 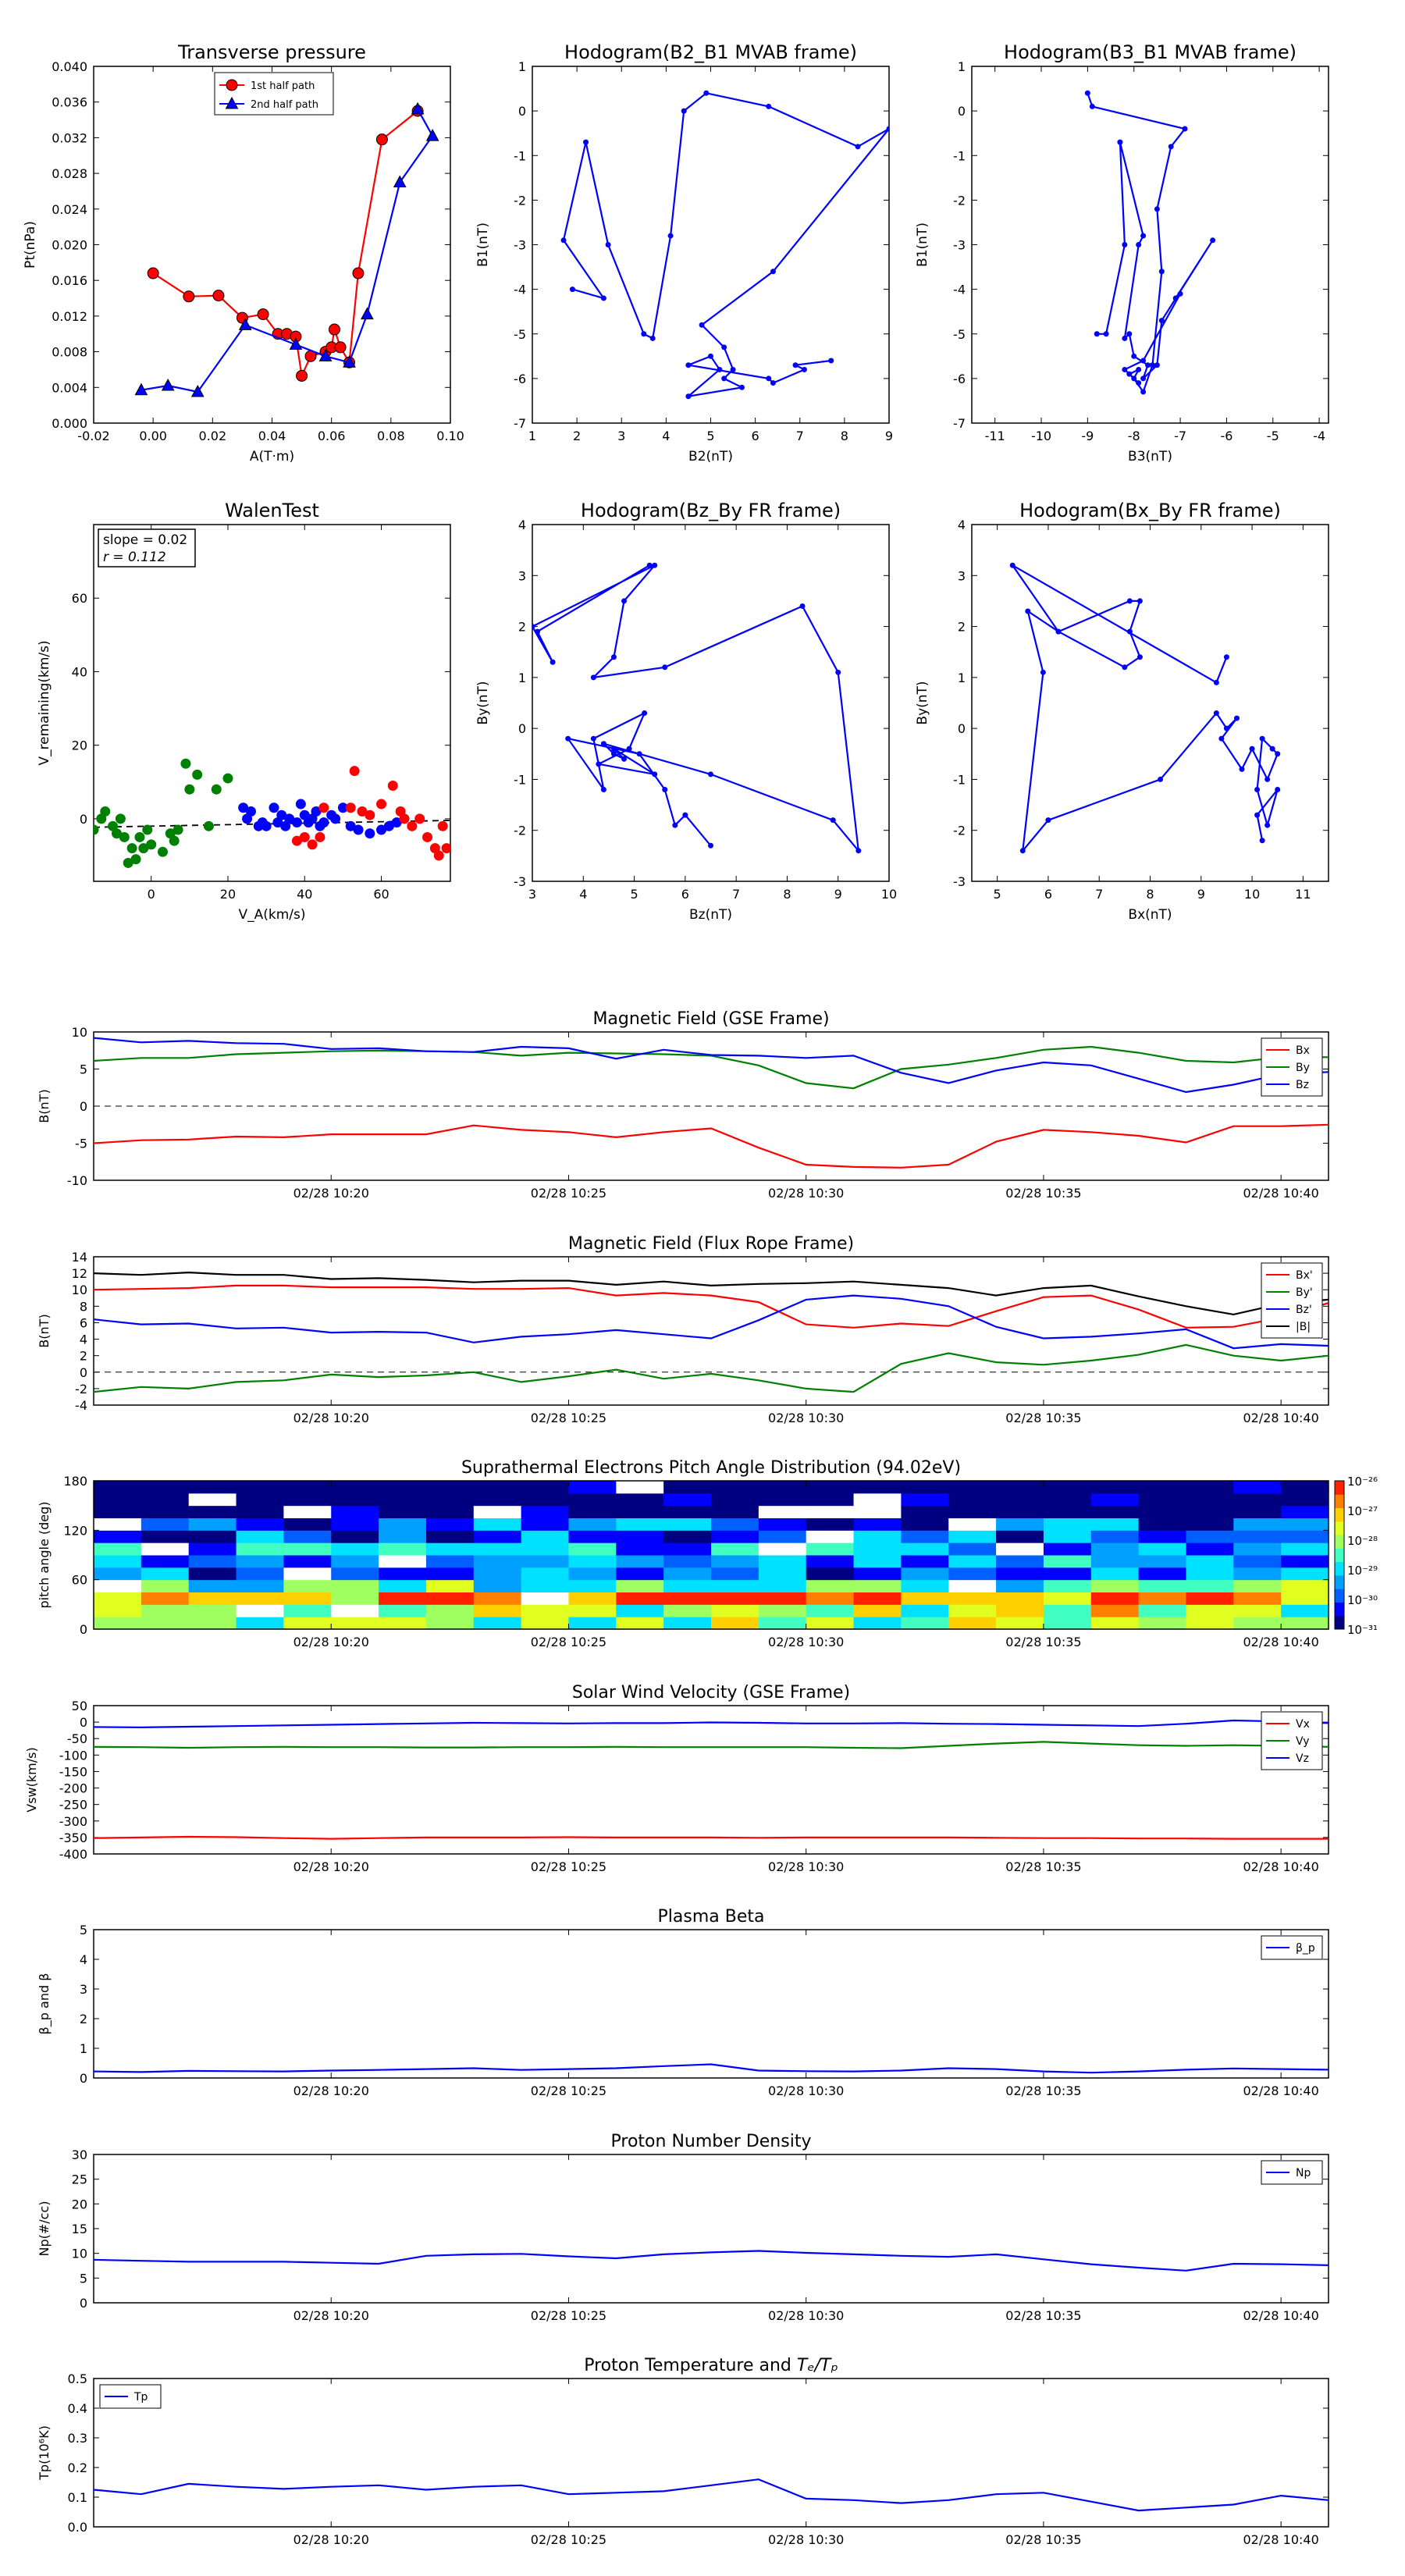 What do you see at coordinates (711, 510) in the screenshot?
I see `hzy-title: Hodogram(Bz_By FR frame)` at bounding box center [711, 510].